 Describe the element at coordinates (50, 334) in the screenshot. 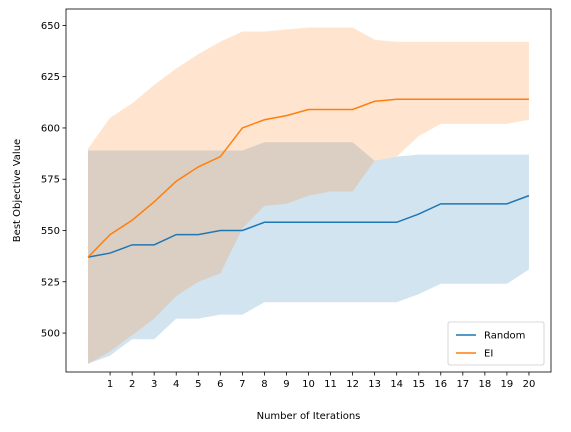

I see `y-tick-label: 500` at that location.